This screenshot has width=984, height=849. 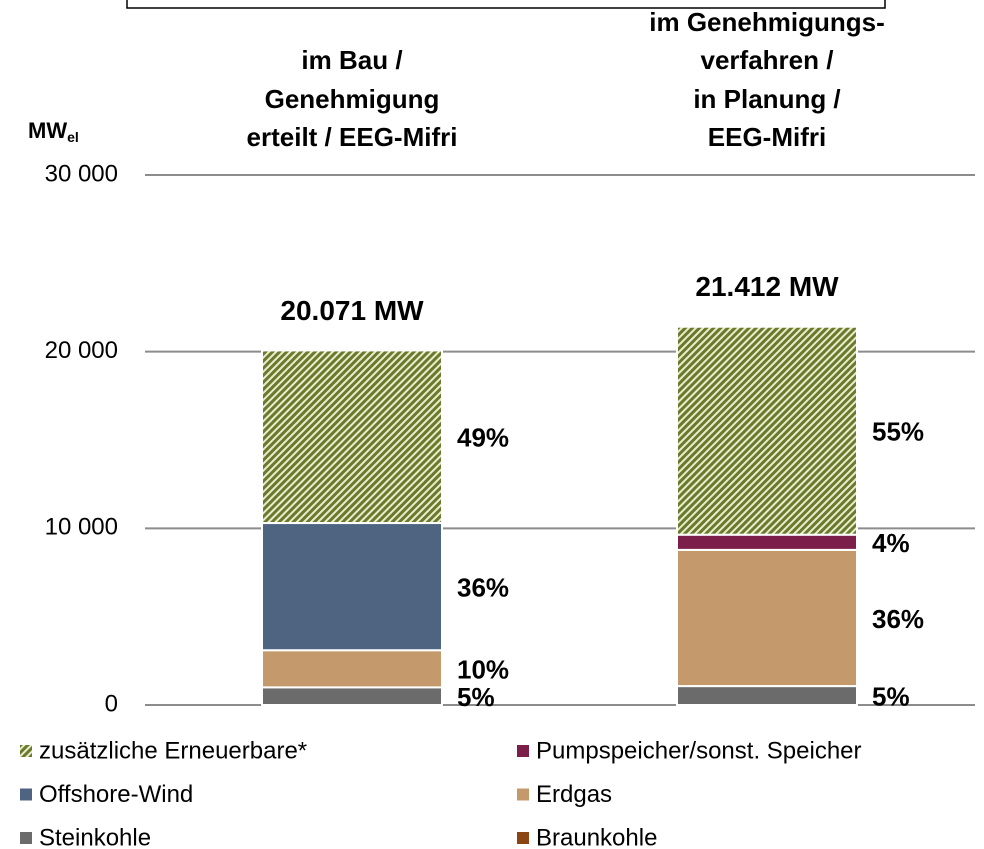 I want to click on y-tick-label: 20 000, so click(x=81, y=350).